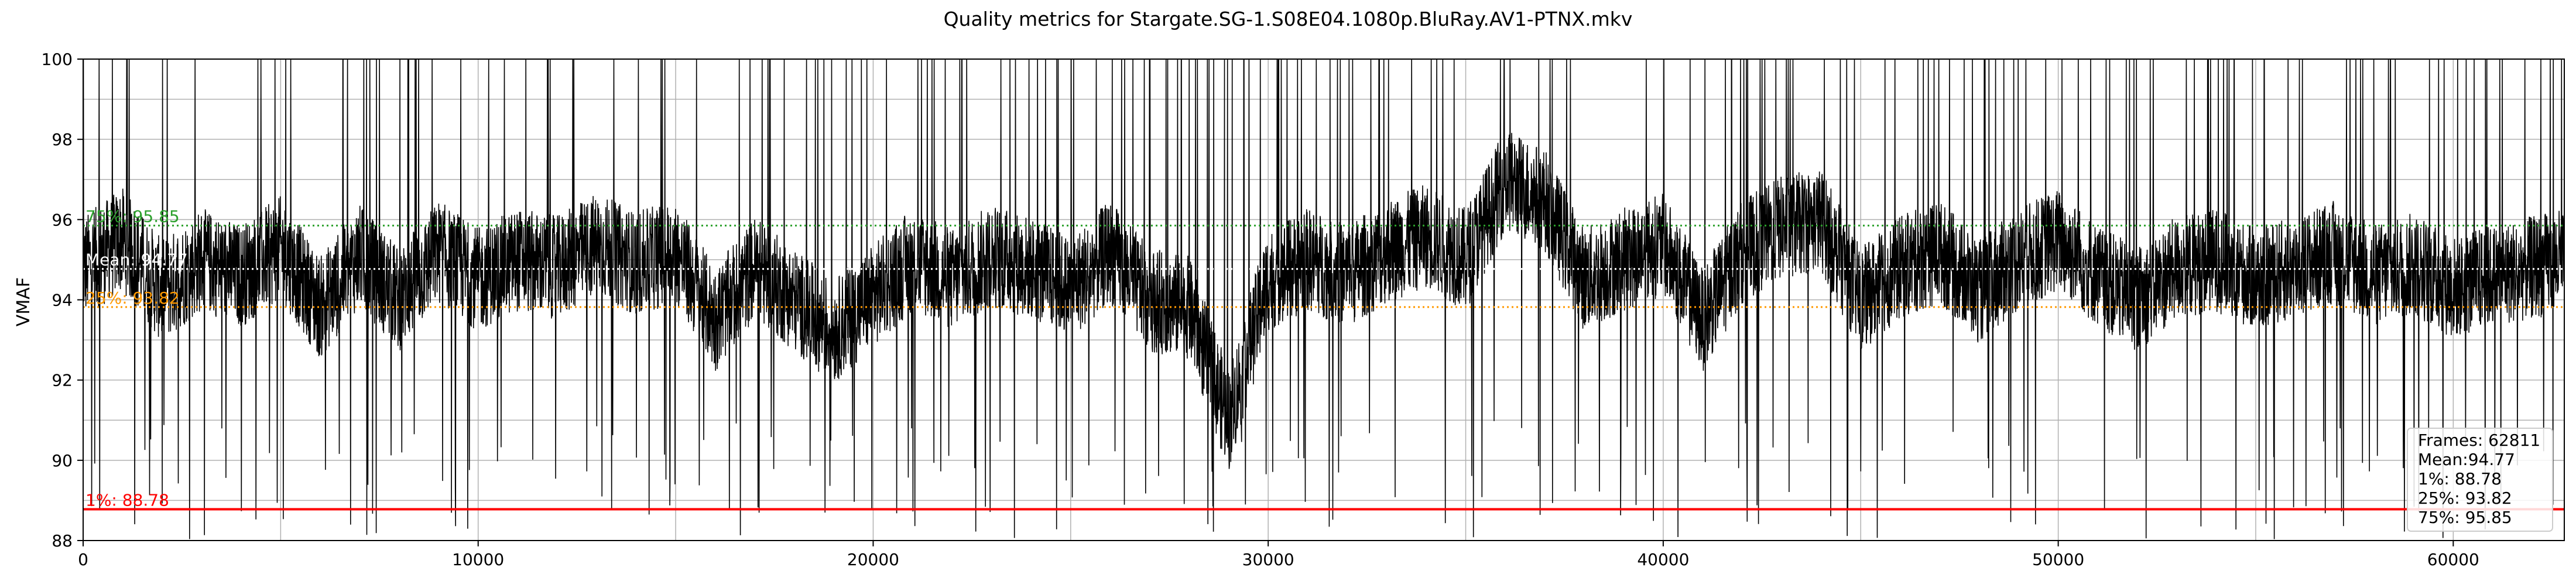 The image size is (2576, 585). I want to click on y-axis-label: VMAF, so click(23, 301).